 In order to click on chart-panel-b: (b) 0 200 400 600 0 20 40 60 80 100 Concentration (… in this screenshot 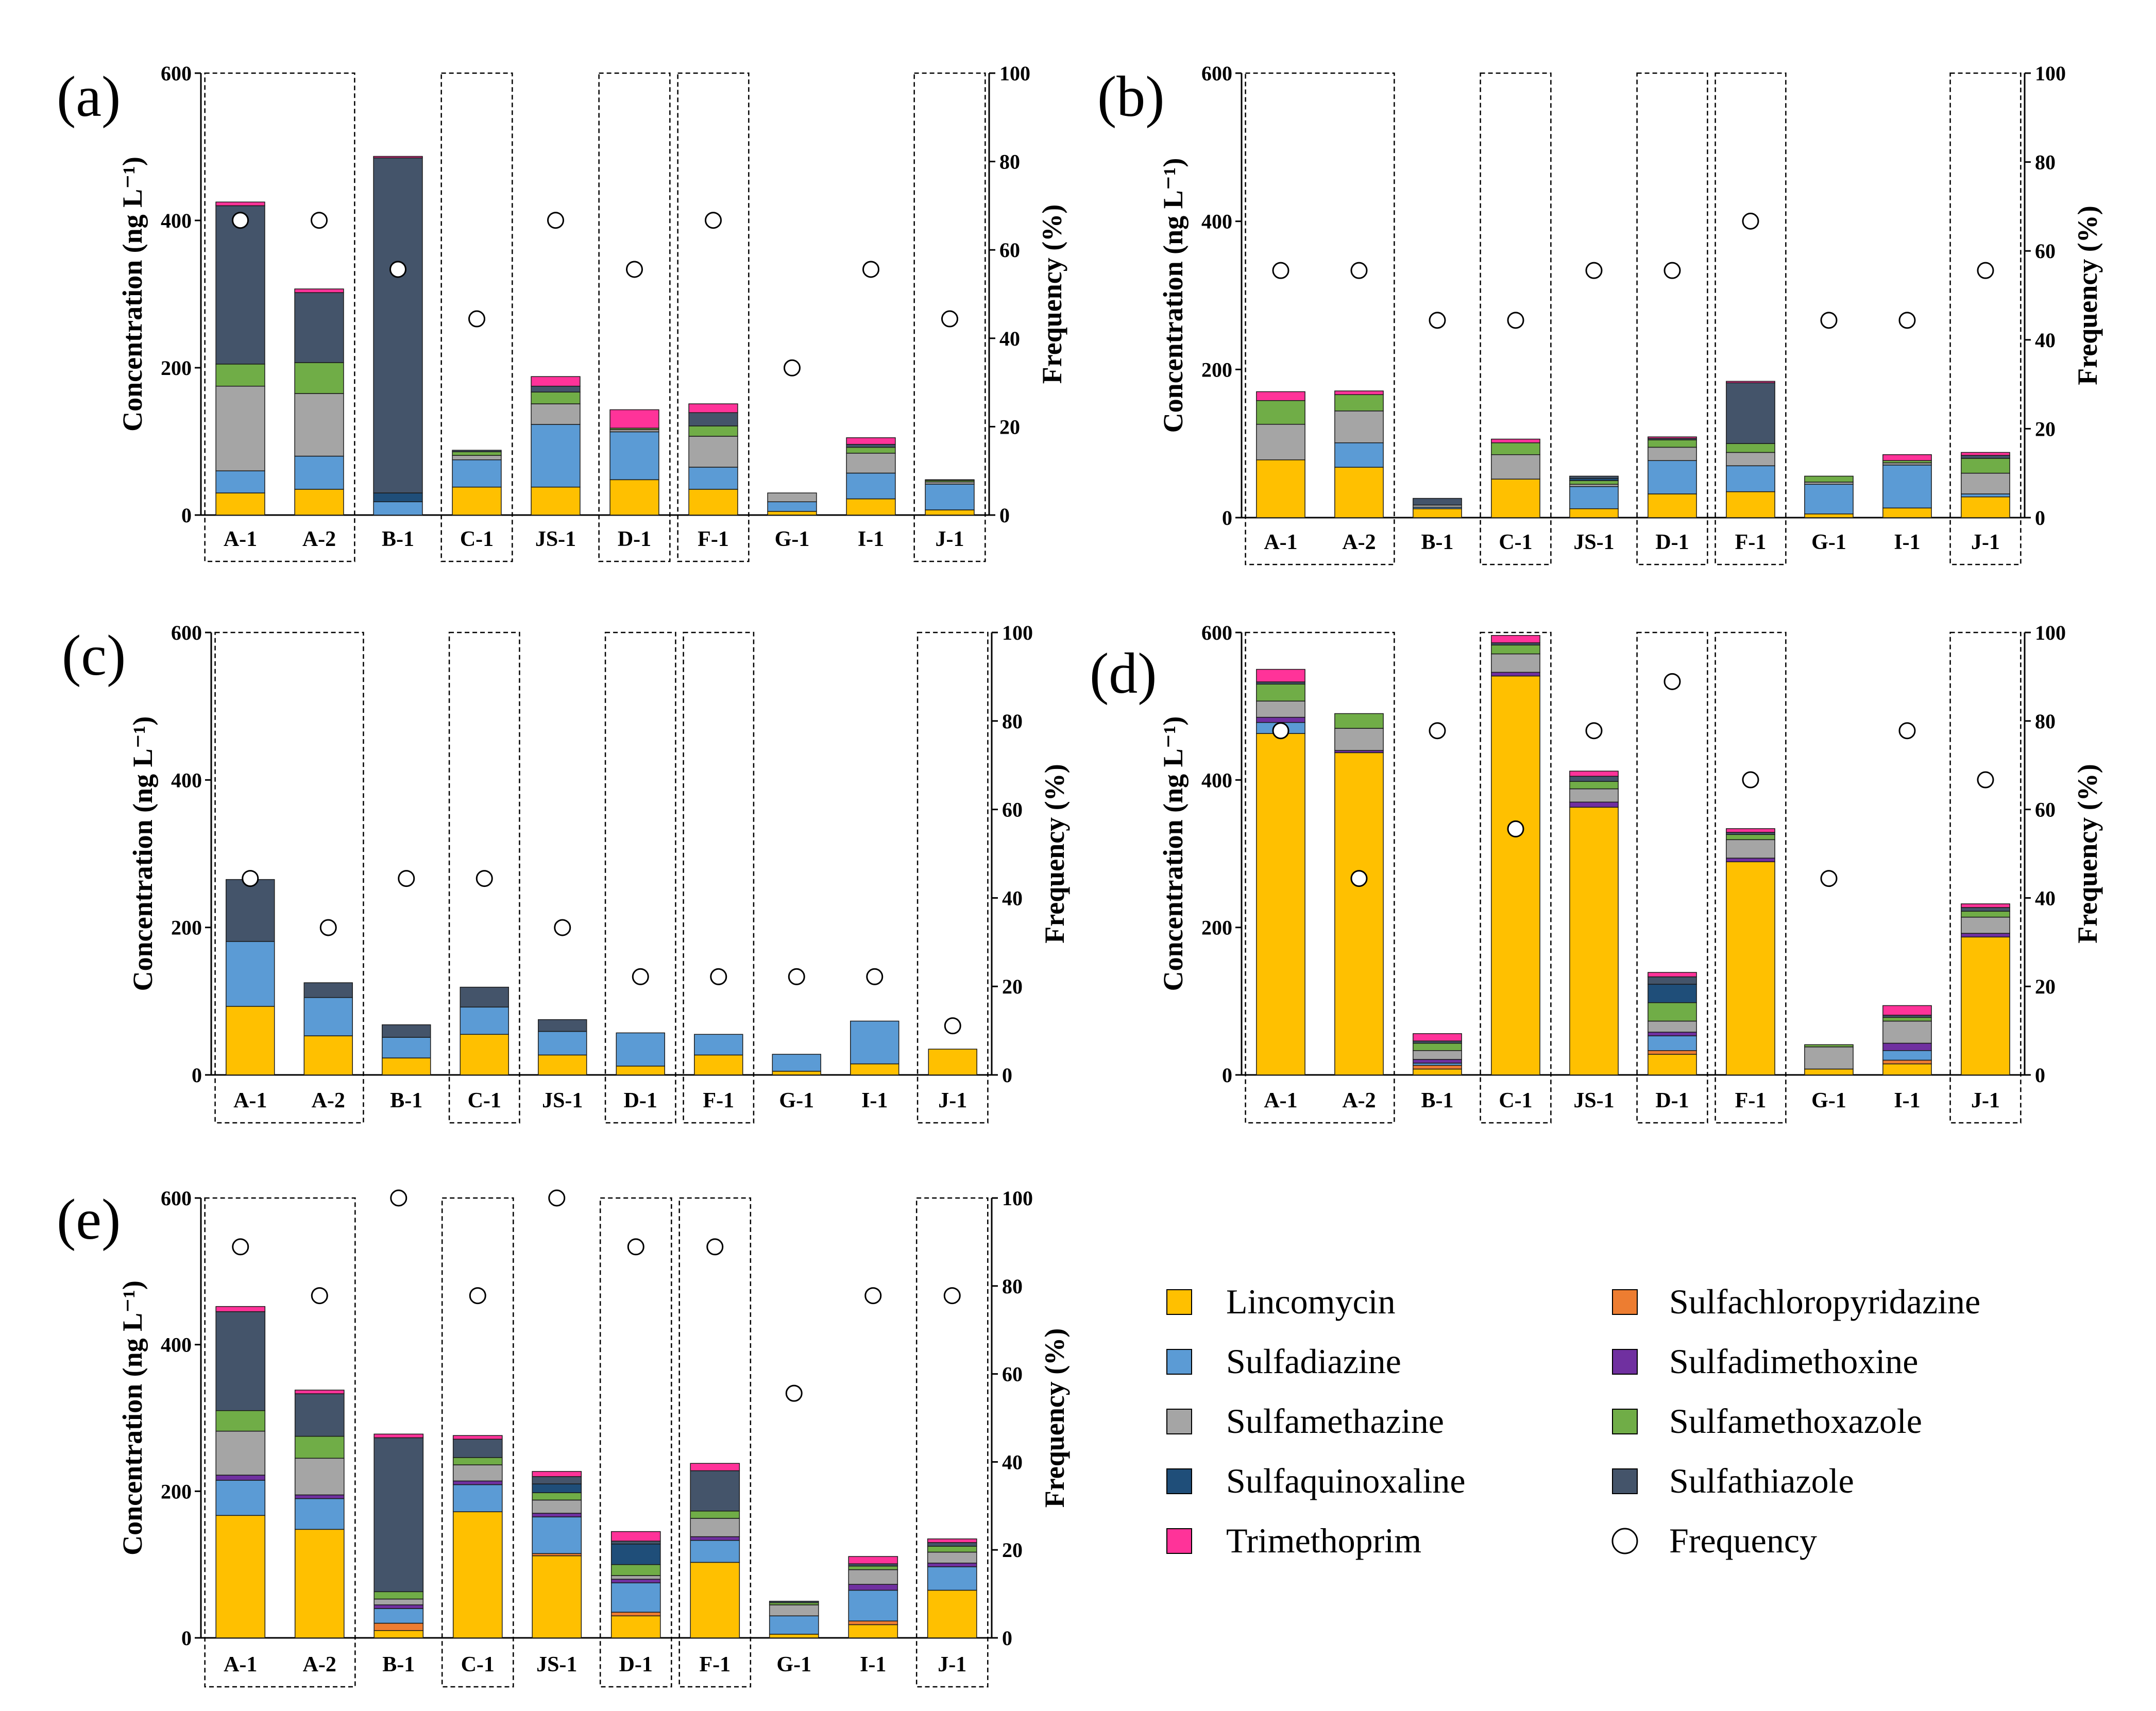, I will do `click(1600, 314)`.